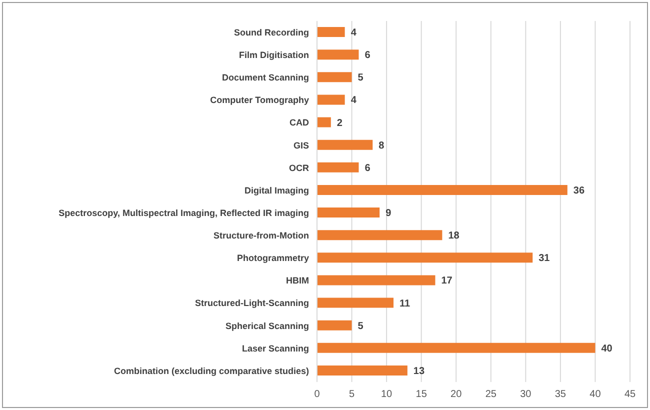 This screenshot has width=650, height=410. What do you see at coordinates (381, 146) in the screenshot?
I see `data-label: 8` at bounding box center [381, 146].